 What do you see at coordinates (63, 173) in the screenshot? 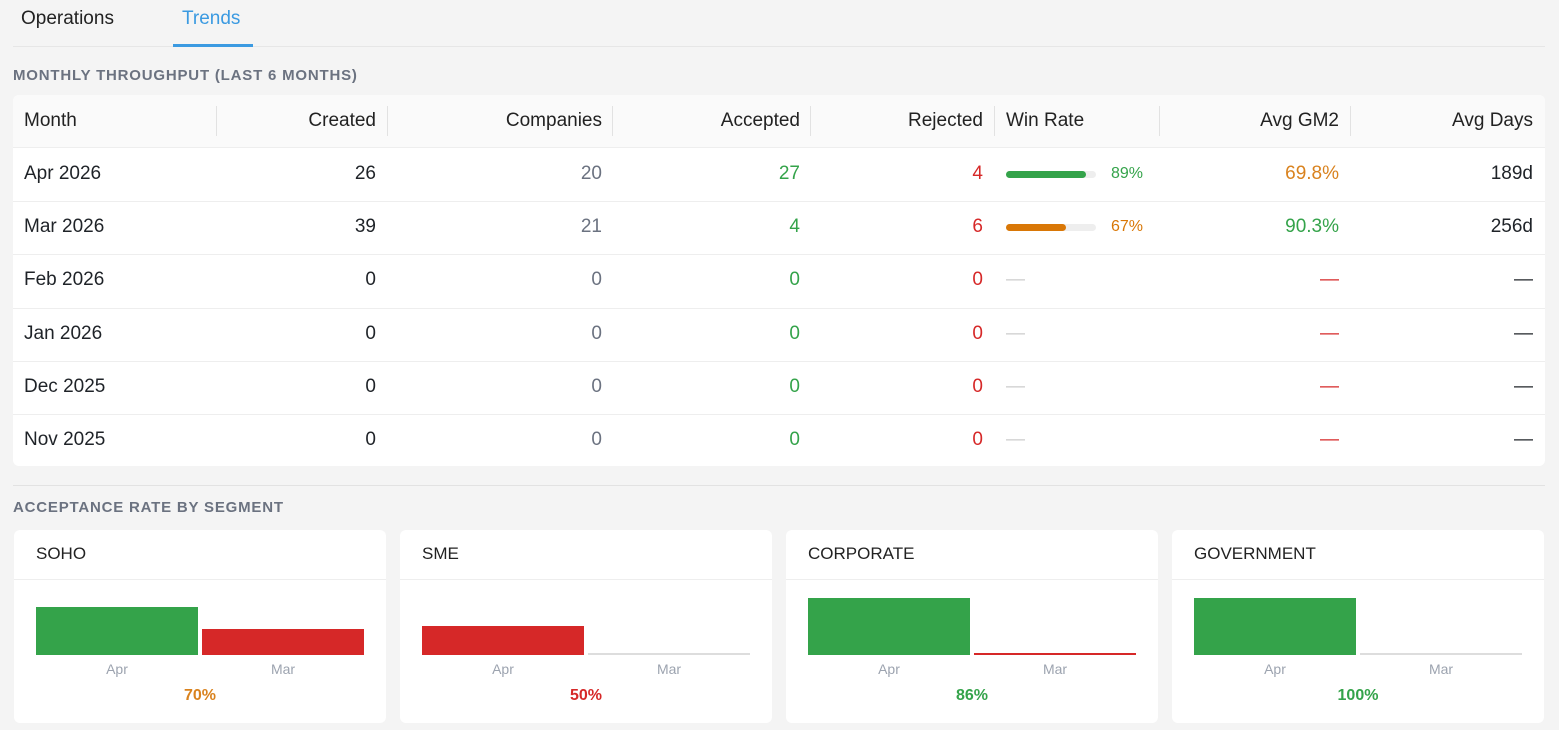
I see `month: Apr 2026` at bounding box center [63, 173].